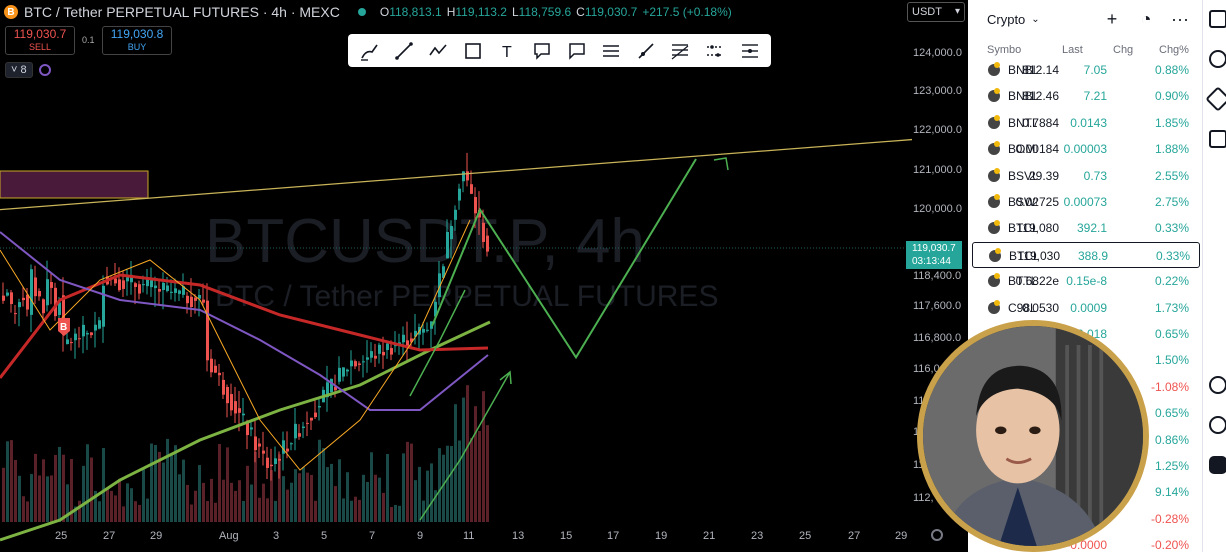 This screenshot has height=552, width=1226. What do you see at coordinates (1085, 387) in the screenshot?
I see `watchlist-row: -1.08%` at bounding box center [1085, 387].